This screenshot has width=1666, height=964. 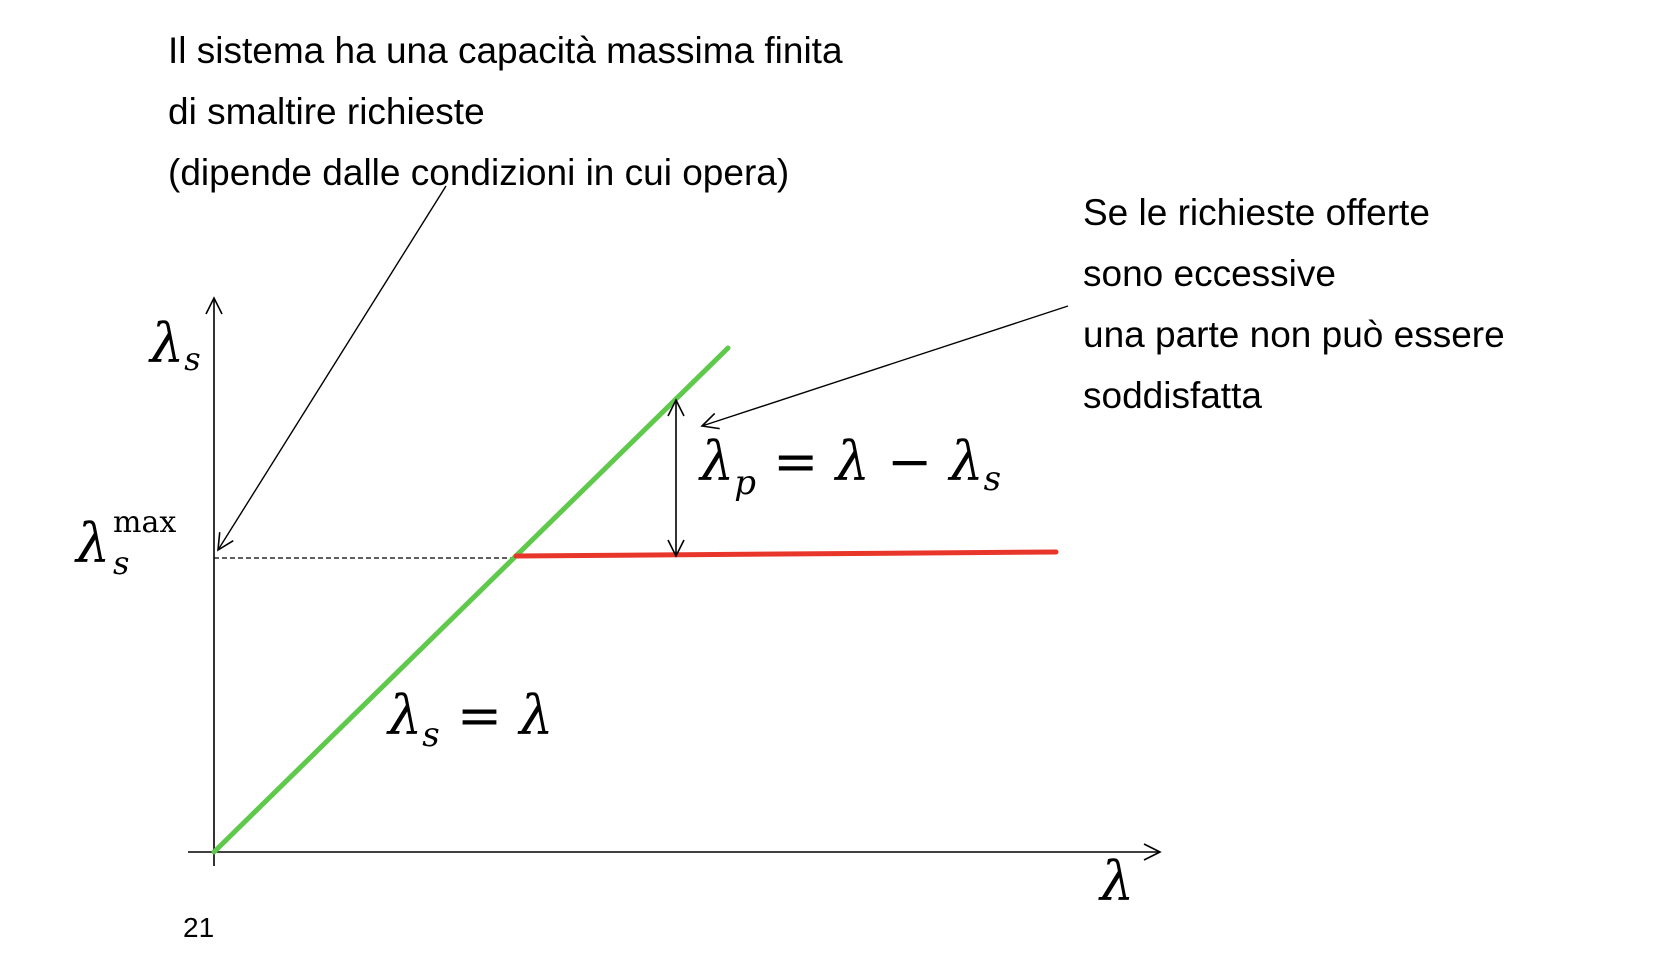 I want to click on capacity-note-line: (dipende dalle condizioni in cui opera), so click(x=479, y=172).